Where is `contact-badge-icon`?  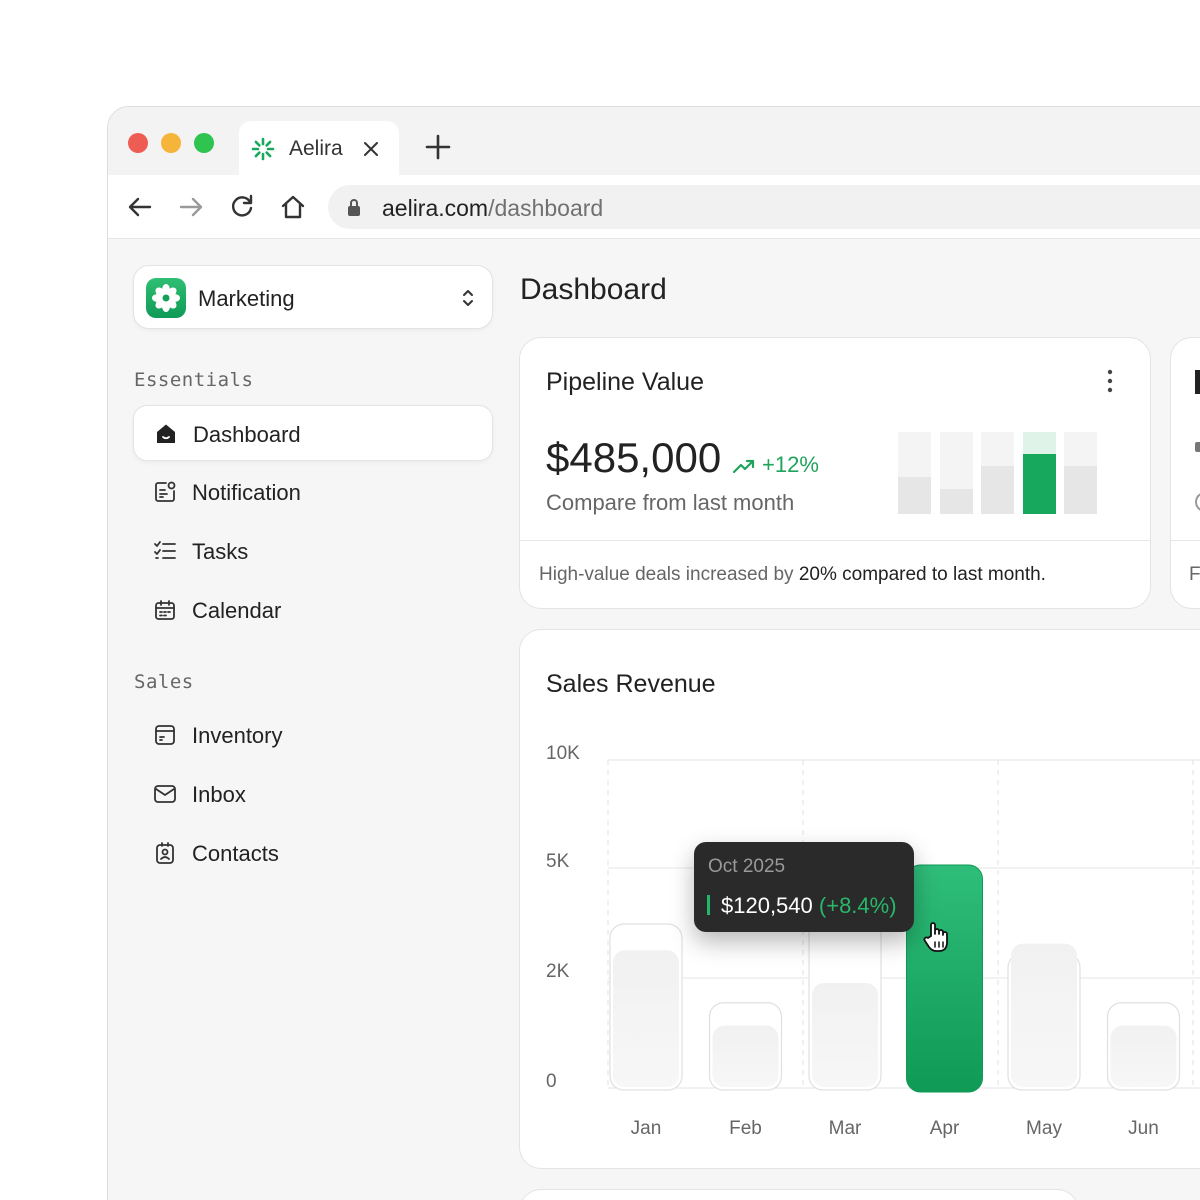 contact-badge-icon is located at coordinates (165, 853).